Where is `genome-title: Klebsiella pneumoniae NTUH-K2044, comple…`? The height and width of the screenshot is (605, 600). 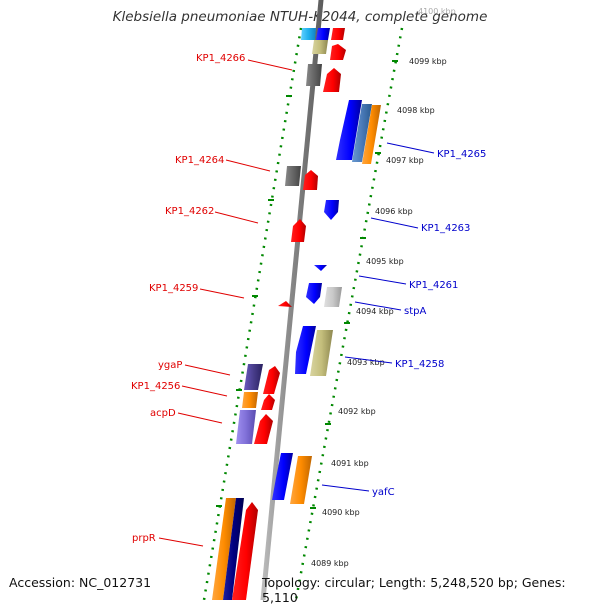
genome-title: Klebsiella pneumoniae NTUH-K2044, comple… is located at coordinates (300, 17).